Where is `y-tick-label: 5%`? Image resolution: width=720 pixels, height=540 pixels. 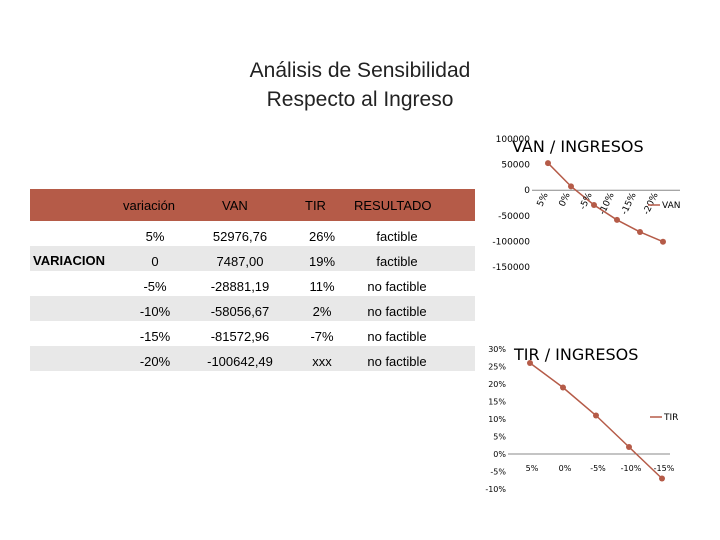 y-tick-label: 5% is located at coordinates (499, 437).